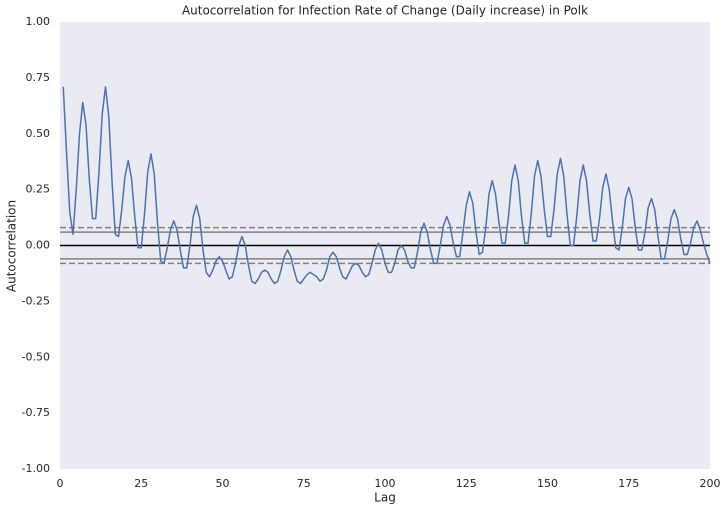  What do you see at coordinates (710, 483) in the screenshot?
I see `x-tick-label: 200` at bounding box center [710, 483].